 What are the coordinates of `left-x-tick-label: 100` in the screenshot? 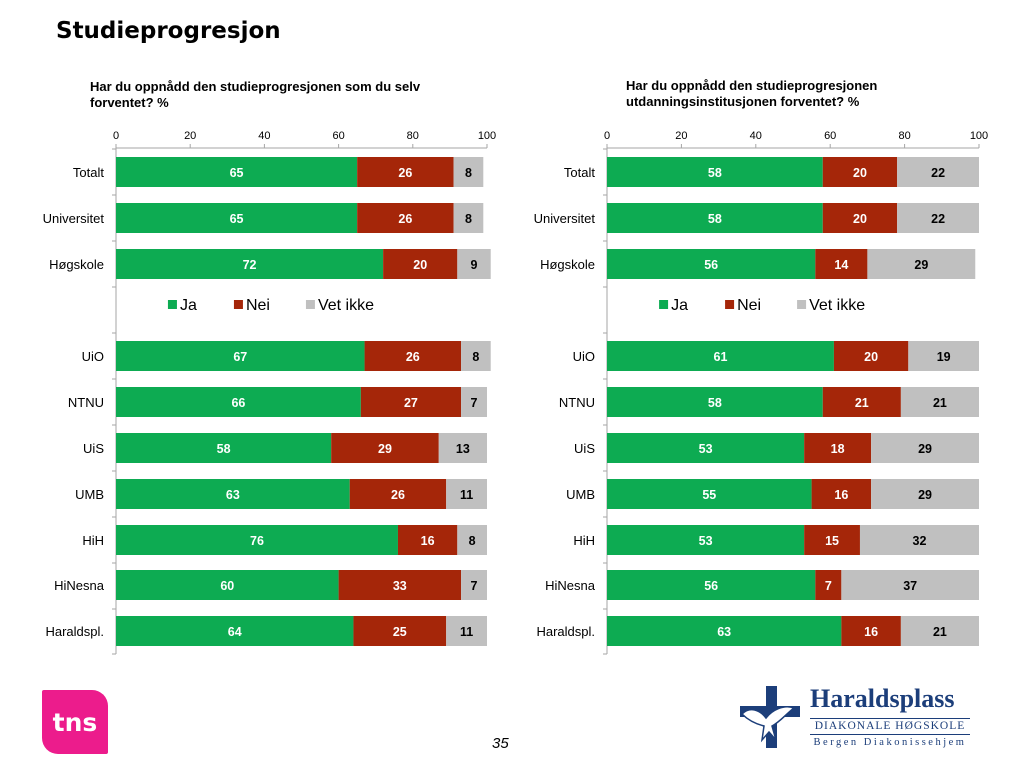 It's located at (487, 136).